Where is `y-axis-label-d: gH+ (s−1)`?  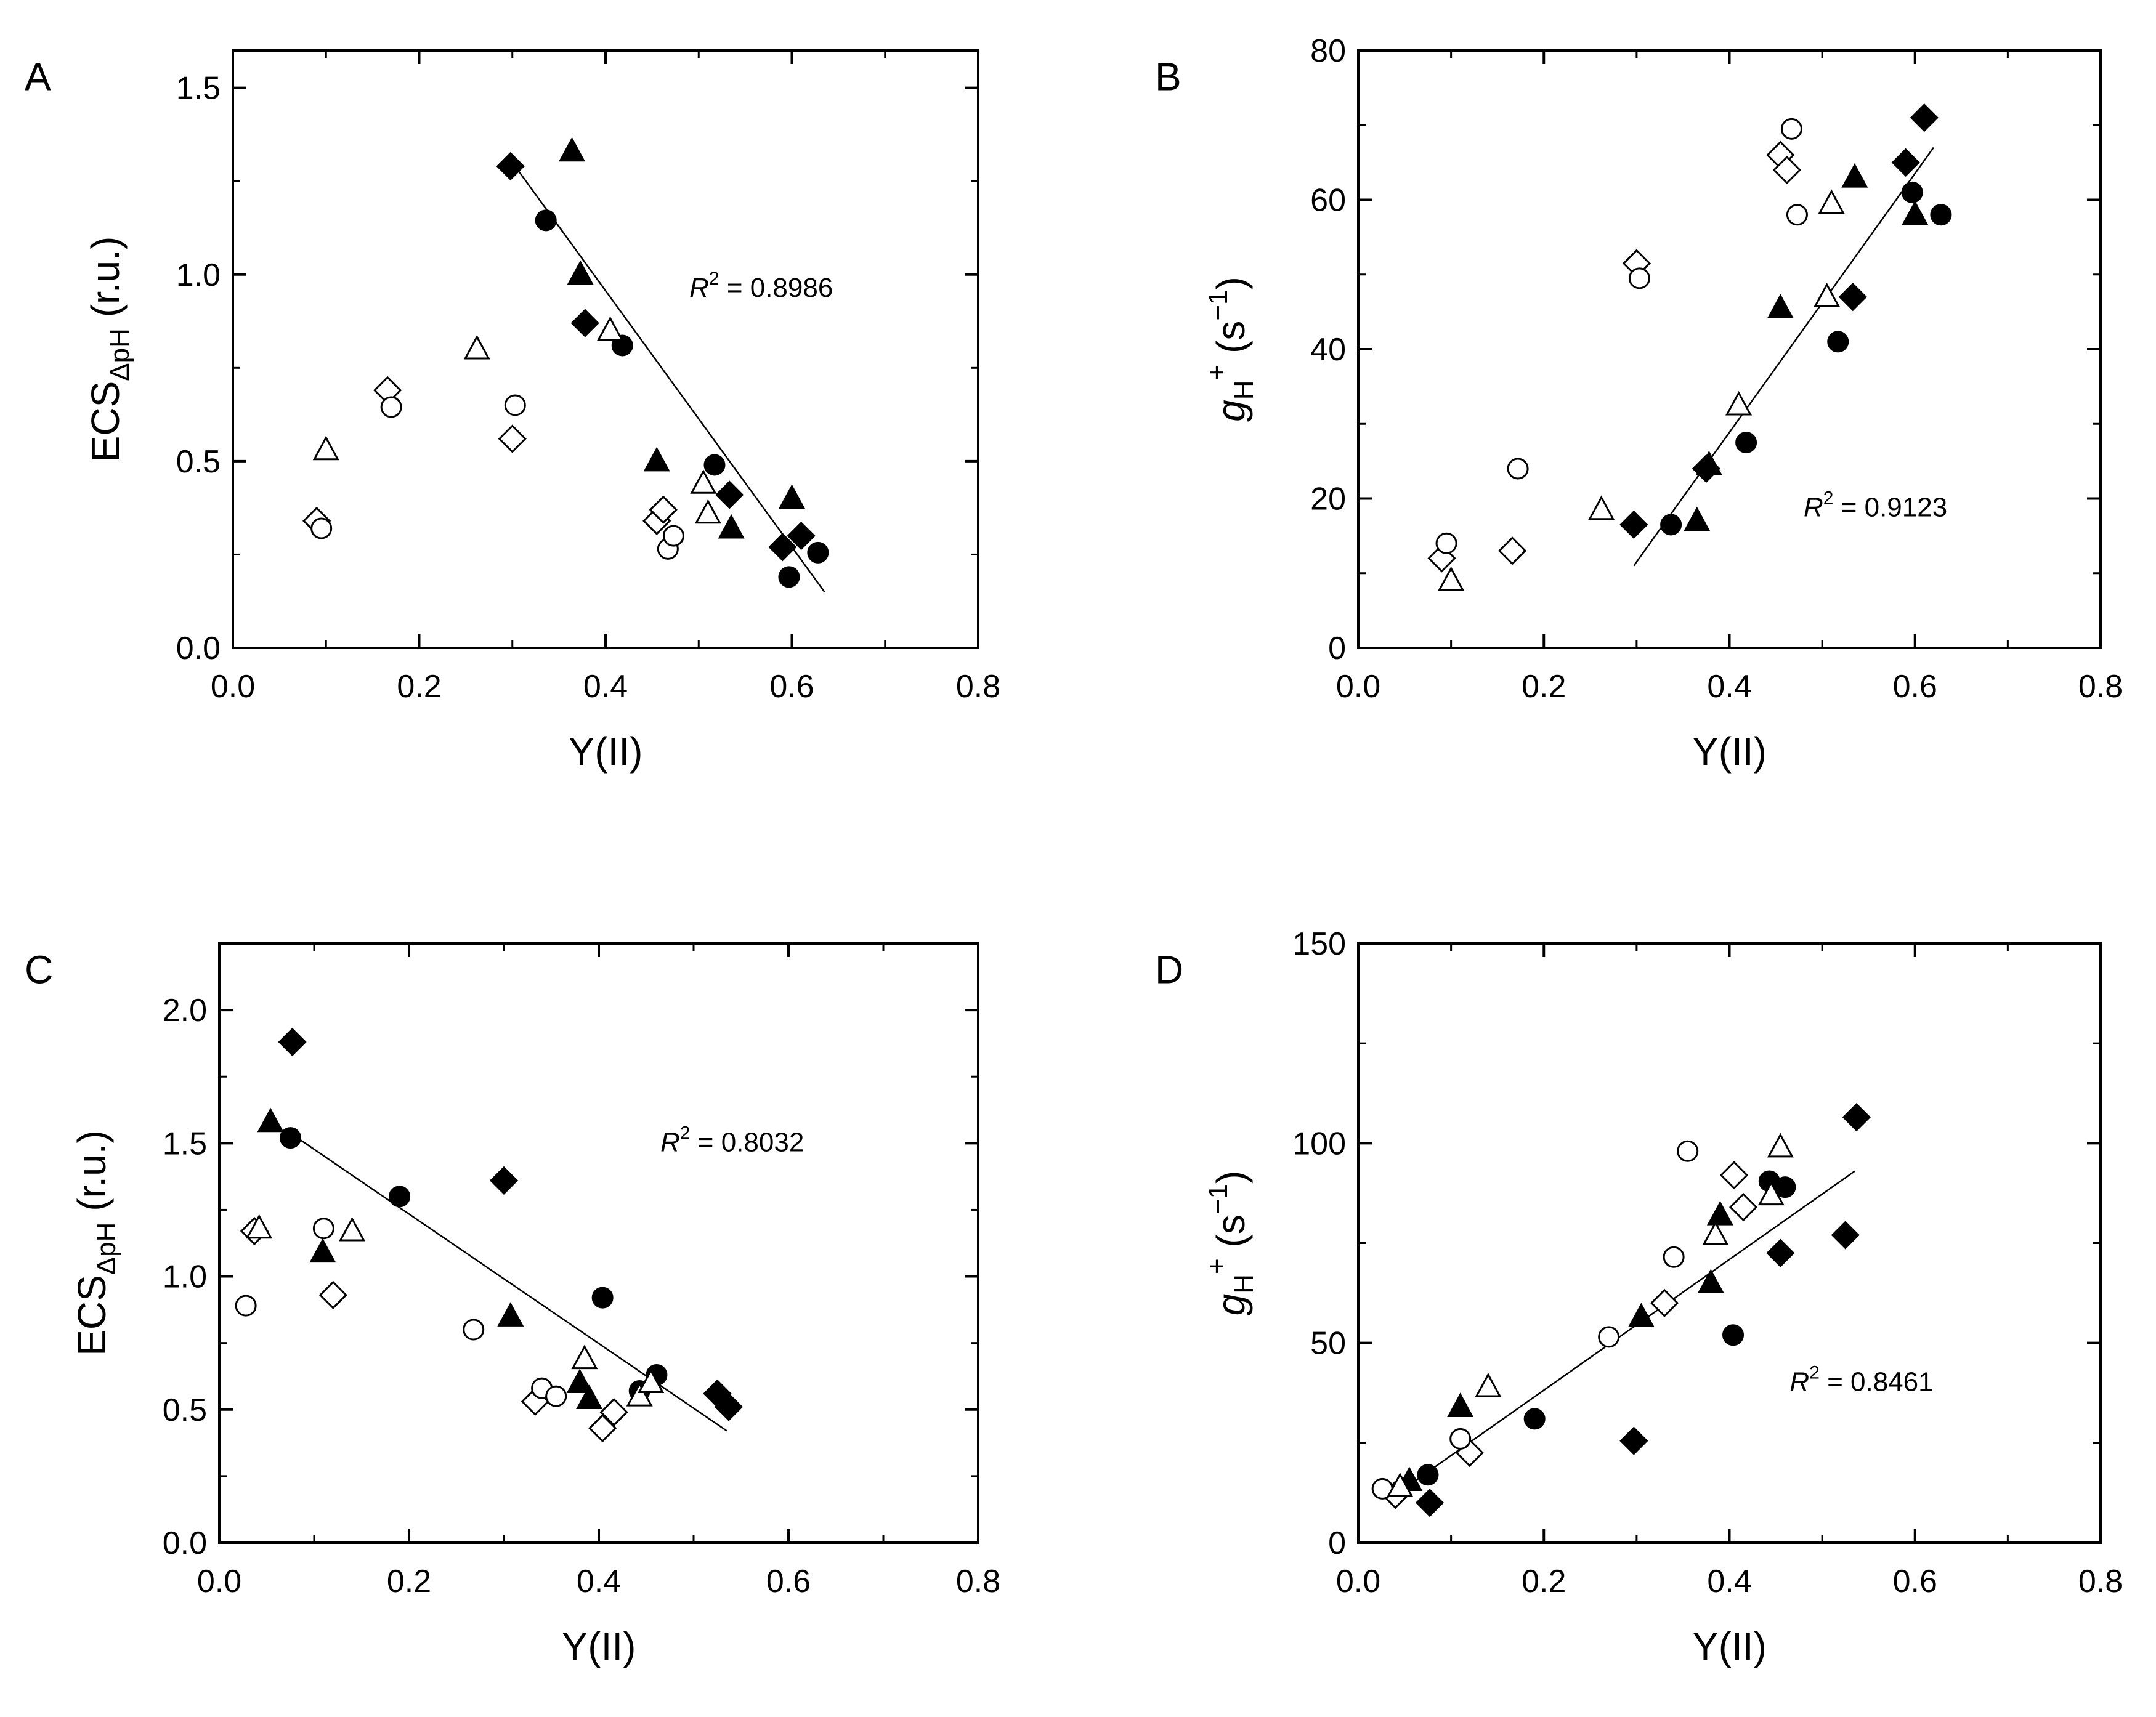 y-axis-label-d: gH+ (s−1) is located at coordinates (1230, 1243).